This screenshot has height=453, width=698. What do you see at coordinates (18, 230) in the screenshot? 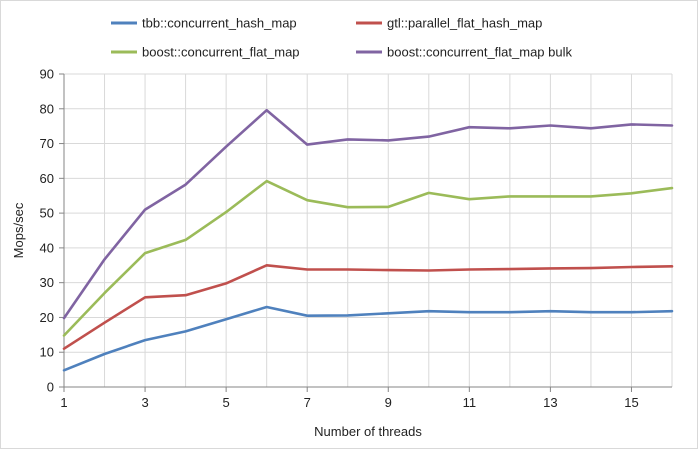
I see `y-axis-label: Mops/sec` at bounding box center [18, 230].